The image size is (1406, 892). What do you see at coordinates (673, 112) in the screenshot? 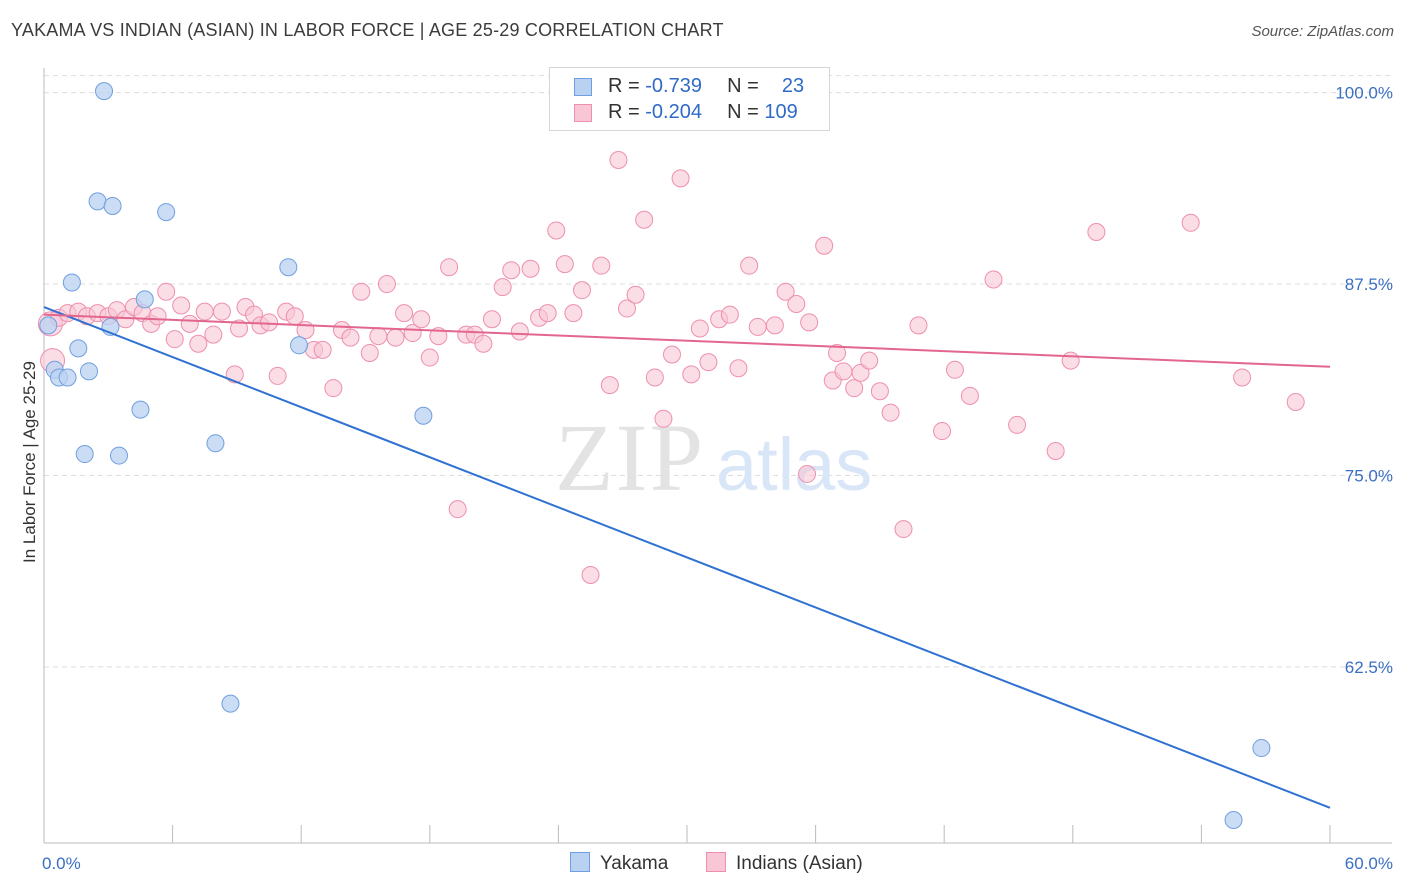
I see `legend-r-value: -0.204` at bounding box center [673, 112].